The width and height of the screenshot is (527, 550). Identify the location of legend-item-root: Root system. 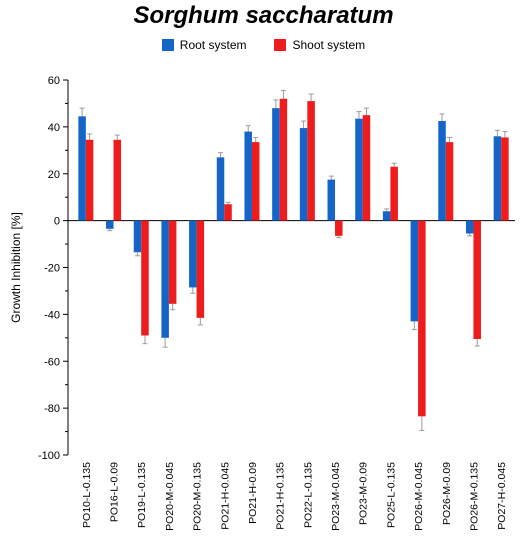
(204, 45).